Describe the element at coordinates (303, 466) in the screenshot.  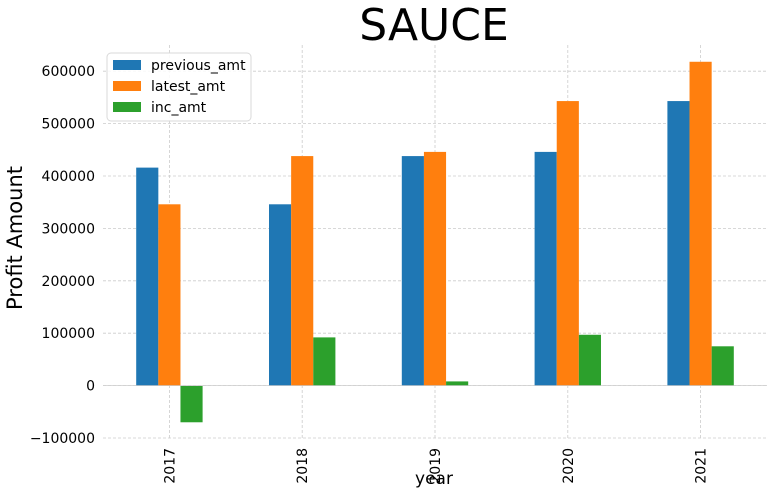
I see `x-tick-label: 2018` at that location.